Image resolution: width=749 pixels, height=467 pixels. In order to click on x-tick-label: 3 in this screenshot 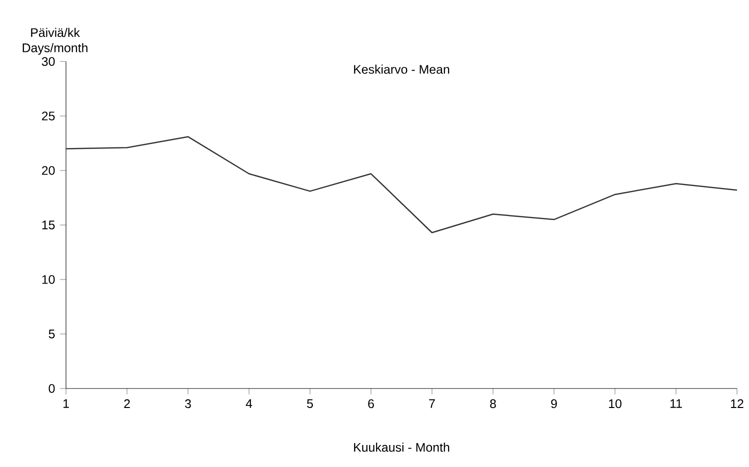, I will do `click(188, 403)`.